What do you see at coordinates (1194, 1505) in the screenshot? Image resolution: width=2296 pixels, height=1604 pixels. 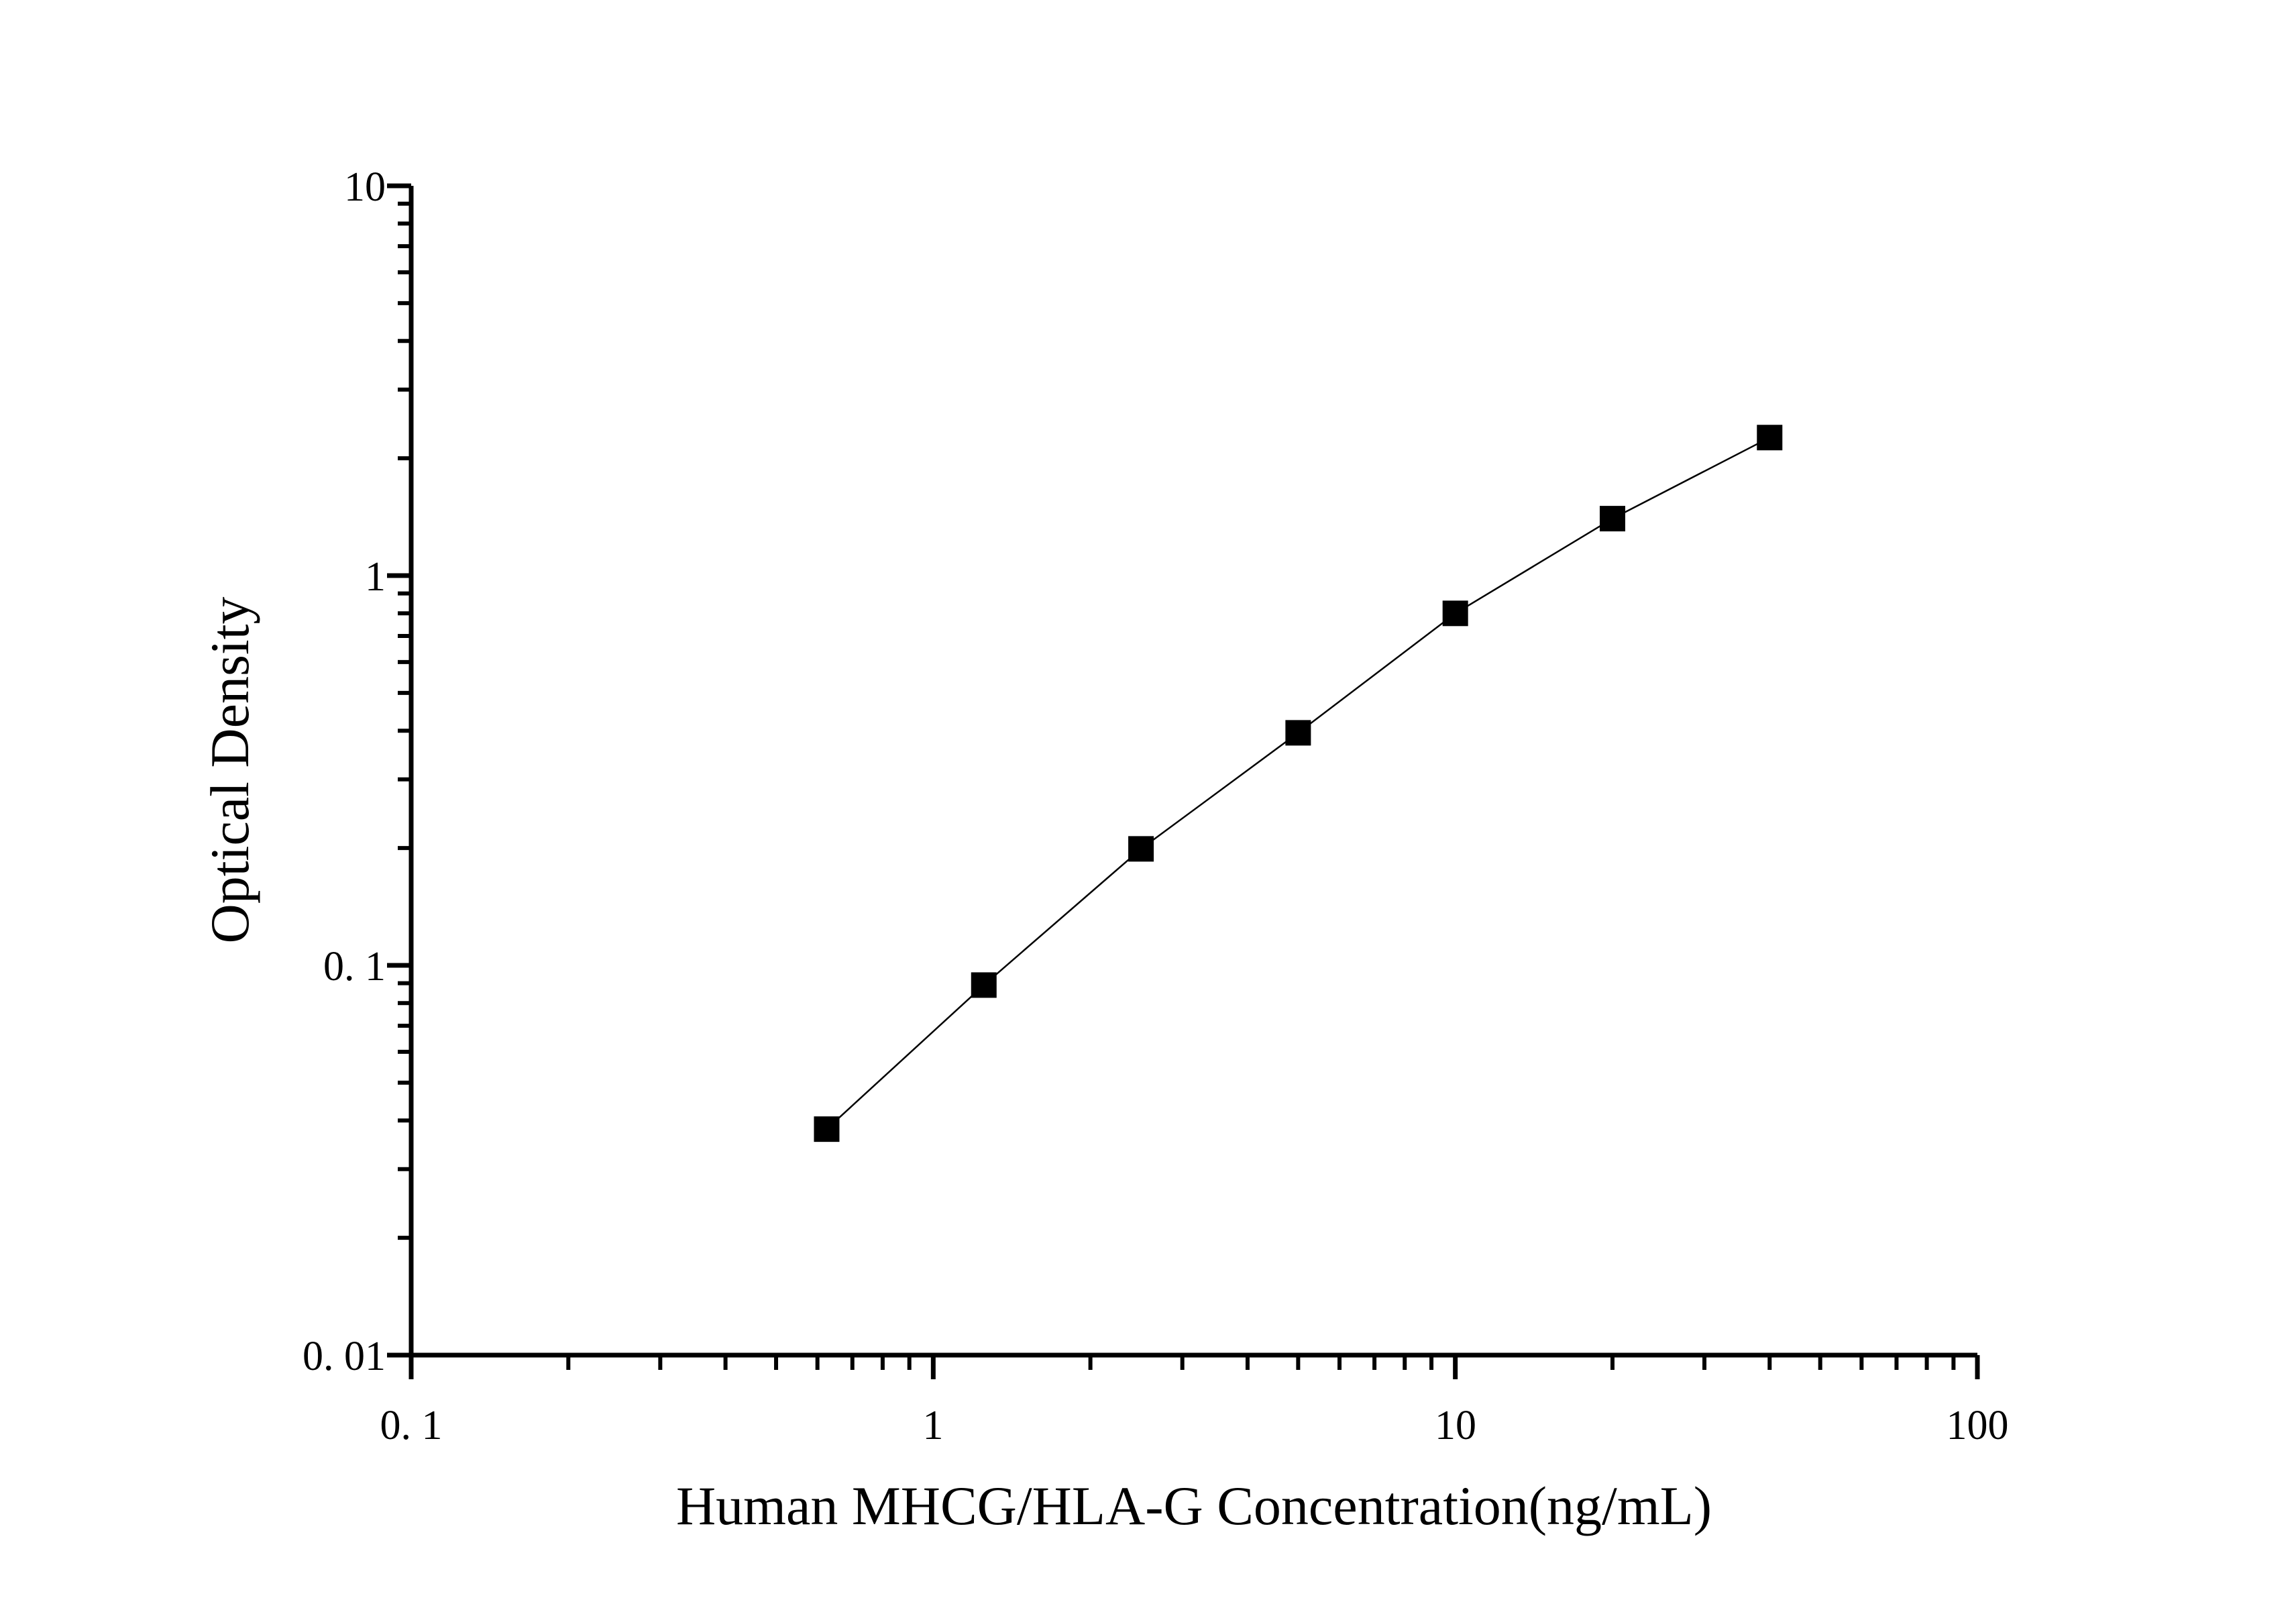 I see `x-axis-title: Human MHCG/HLA-G Concentration(ng/mL)` at bounding box center [1194, 1505].